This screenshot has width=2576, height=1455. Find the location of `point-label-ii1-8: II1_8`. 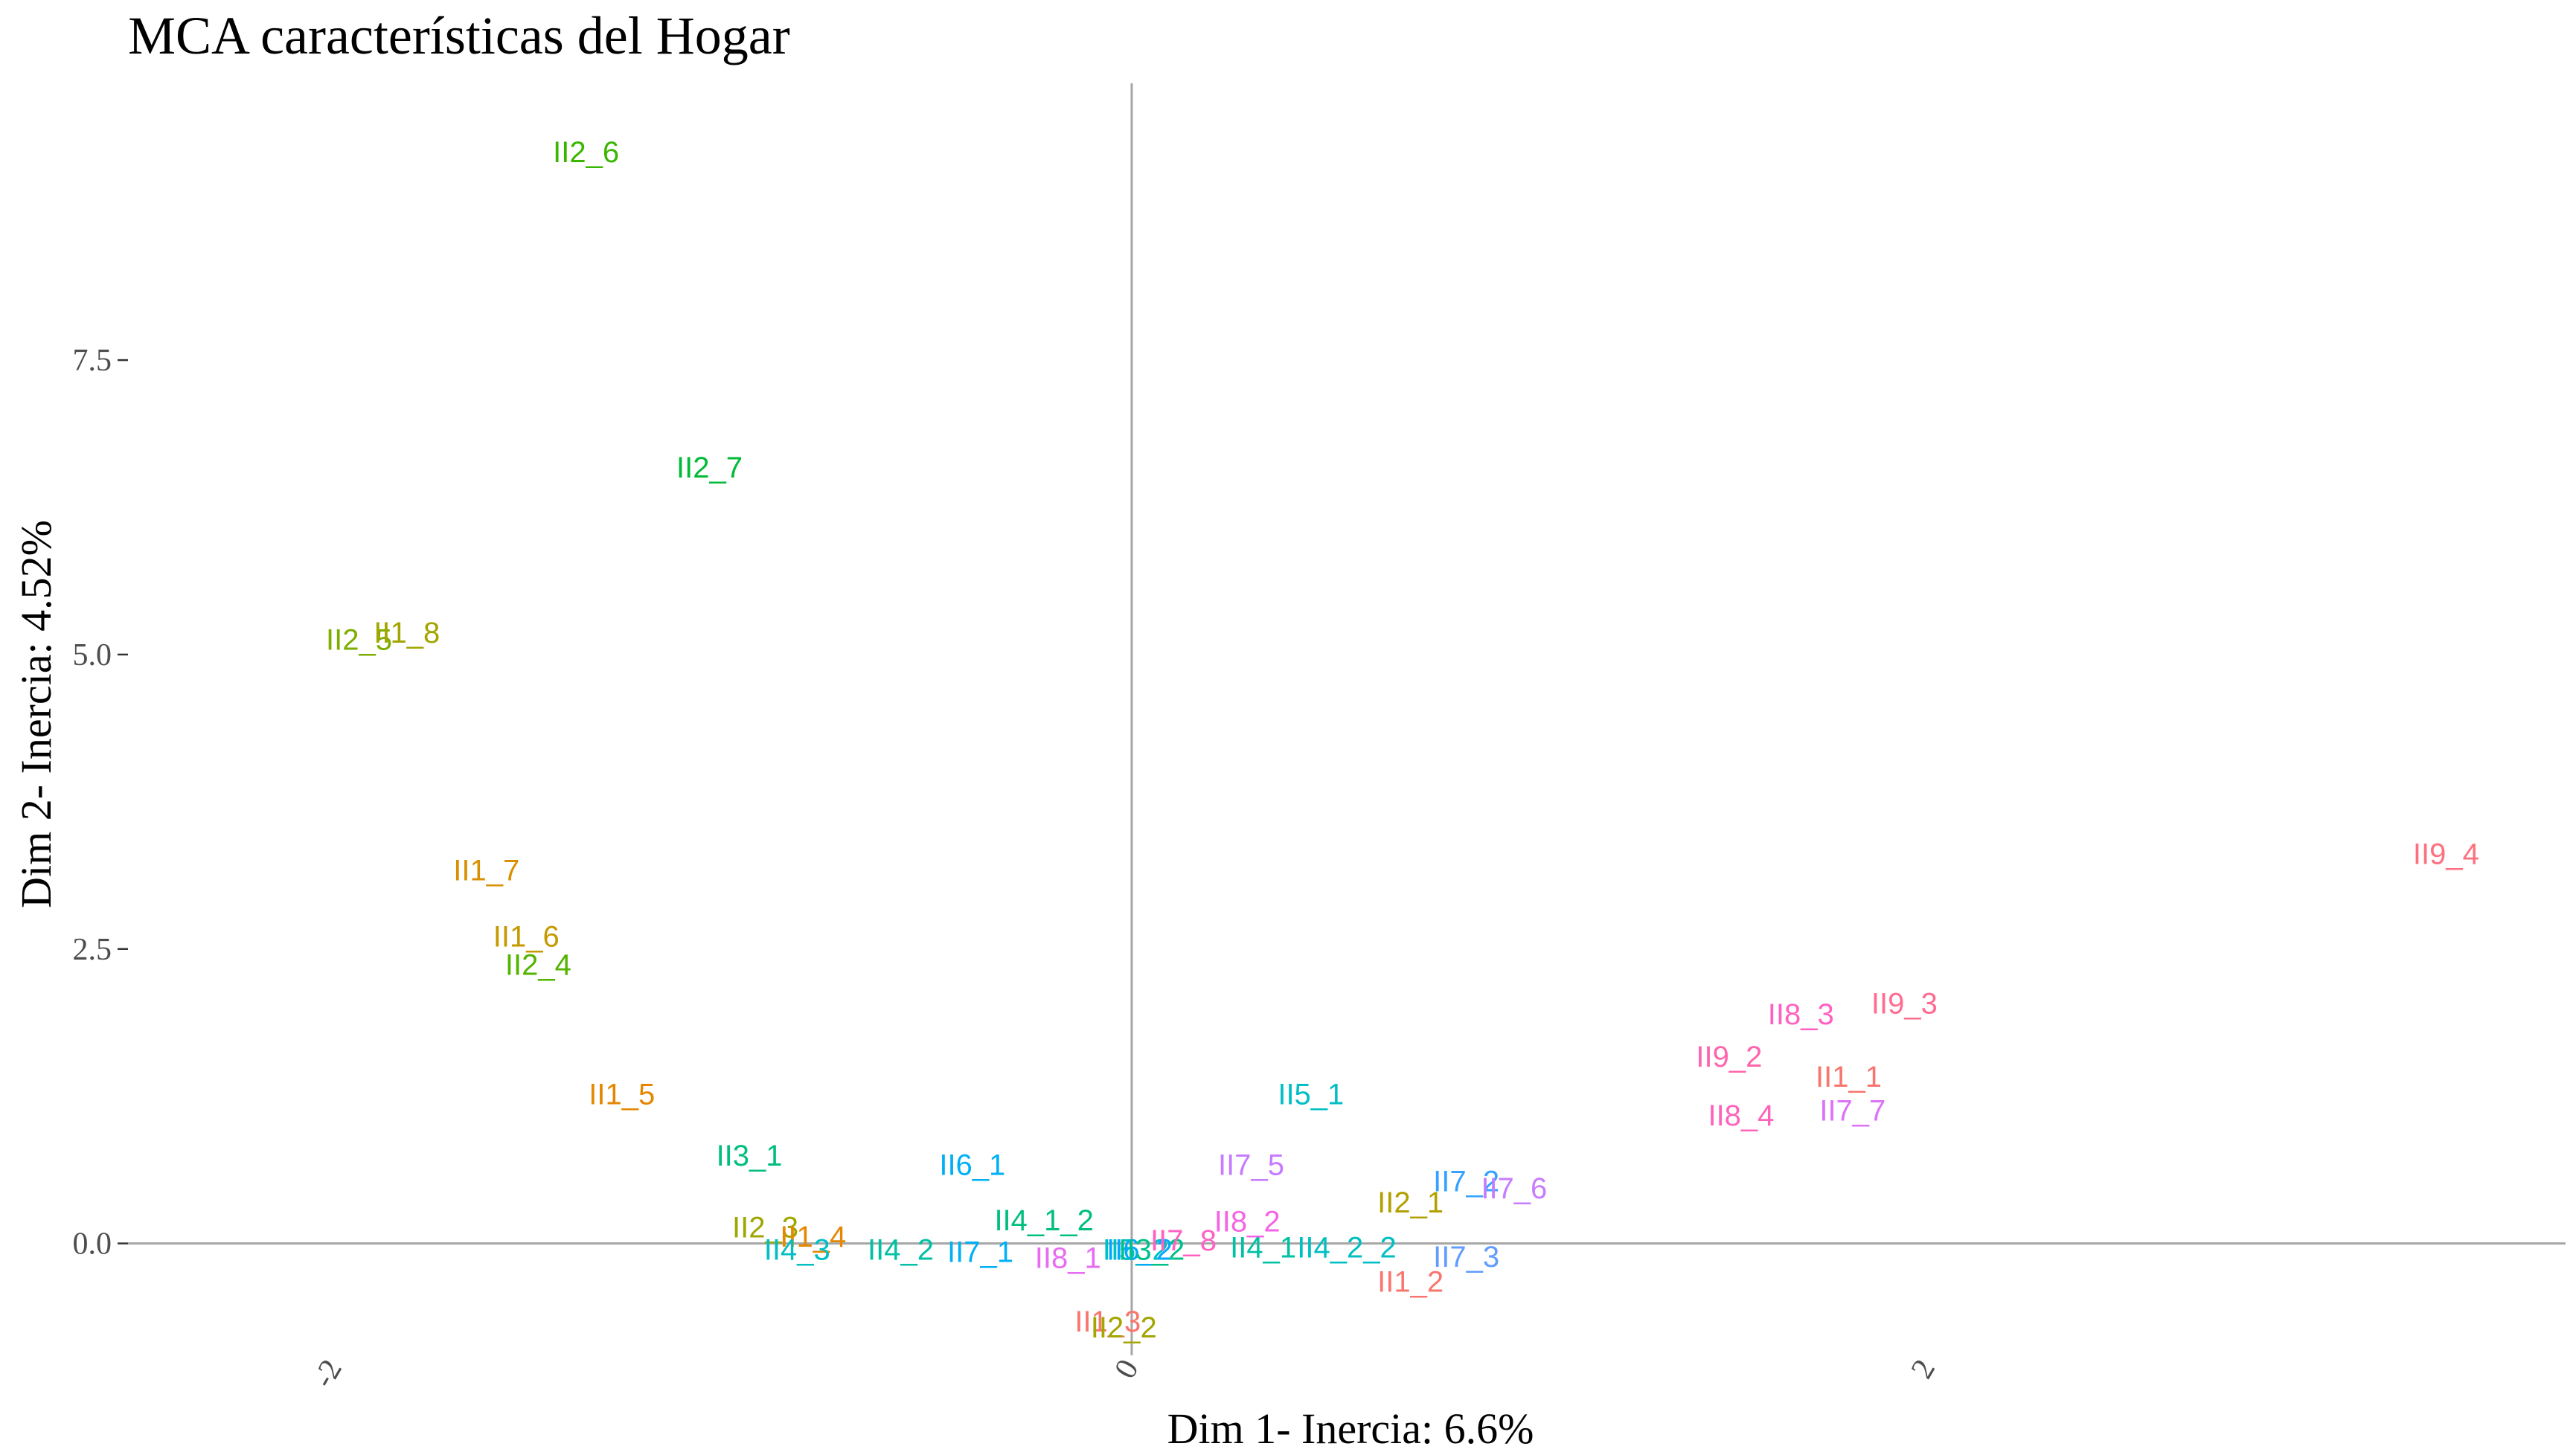

point-label-ii1-8: II1_8 is located at coordinates (407, 633).